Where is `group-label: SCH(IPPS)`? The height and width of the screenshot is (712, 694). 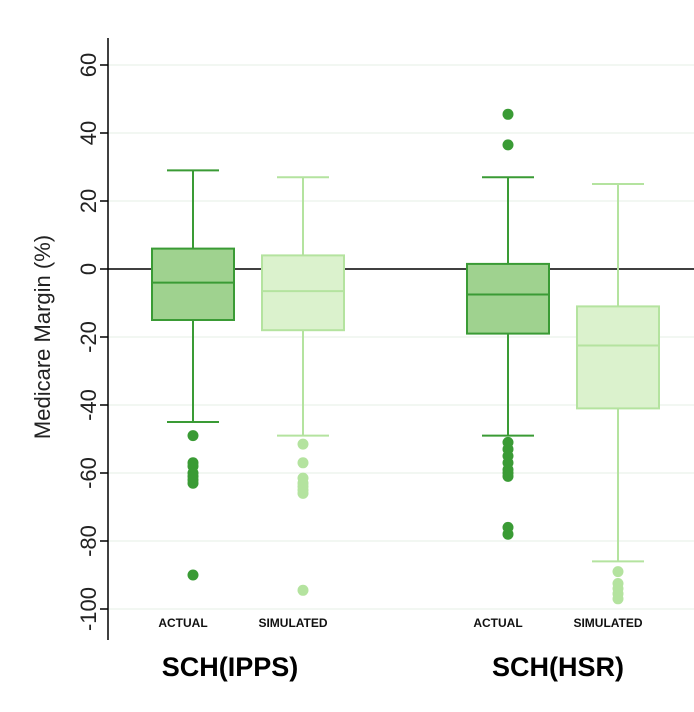 group-label: SCH(IPPS) is located at coordinates (230, 667).